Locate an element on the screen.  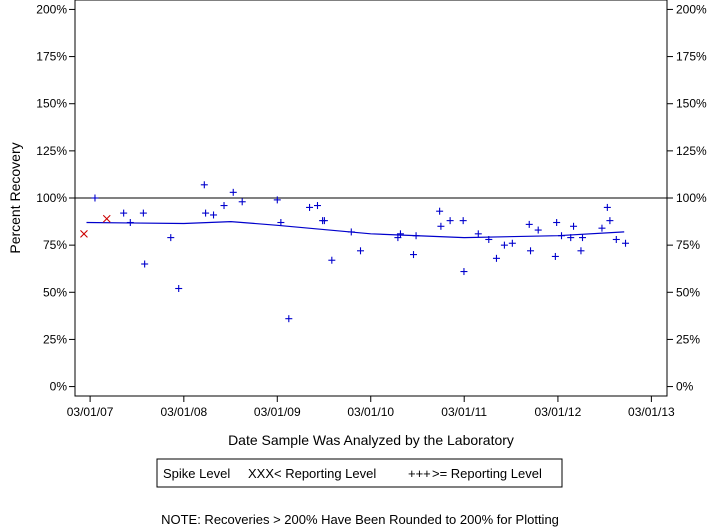
y-axis-left: 0% 25% 50% 75% 100% 125% 150% 175% 200% is located at coordinates (55, 198).